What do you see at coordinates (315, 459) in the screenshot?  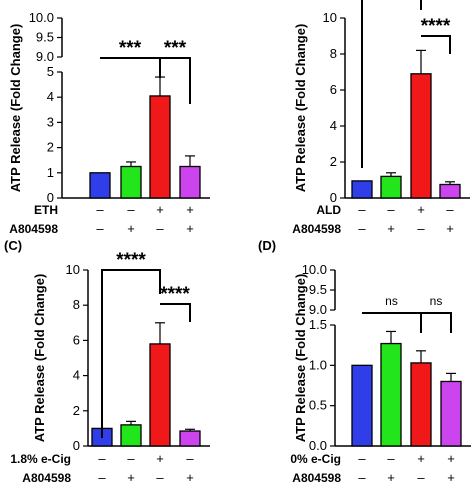 I see `treatment-label: 0% e-Cig` at bounding box center [315, 459].